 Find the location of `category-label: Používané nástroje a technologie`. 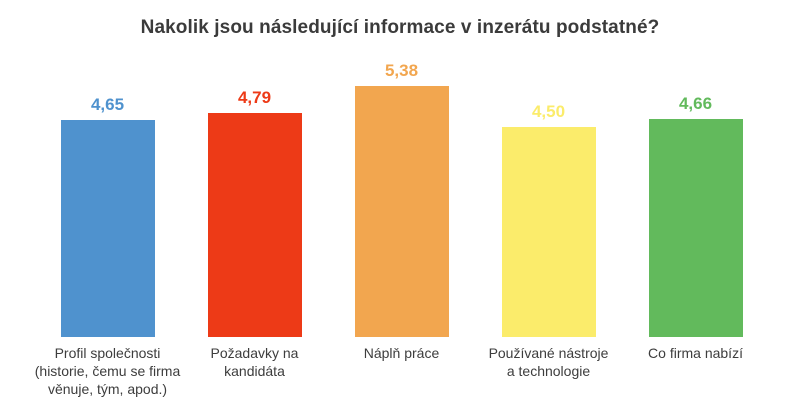

category-label: Používané nástroje a technologie is located at coordinates (548, 362).